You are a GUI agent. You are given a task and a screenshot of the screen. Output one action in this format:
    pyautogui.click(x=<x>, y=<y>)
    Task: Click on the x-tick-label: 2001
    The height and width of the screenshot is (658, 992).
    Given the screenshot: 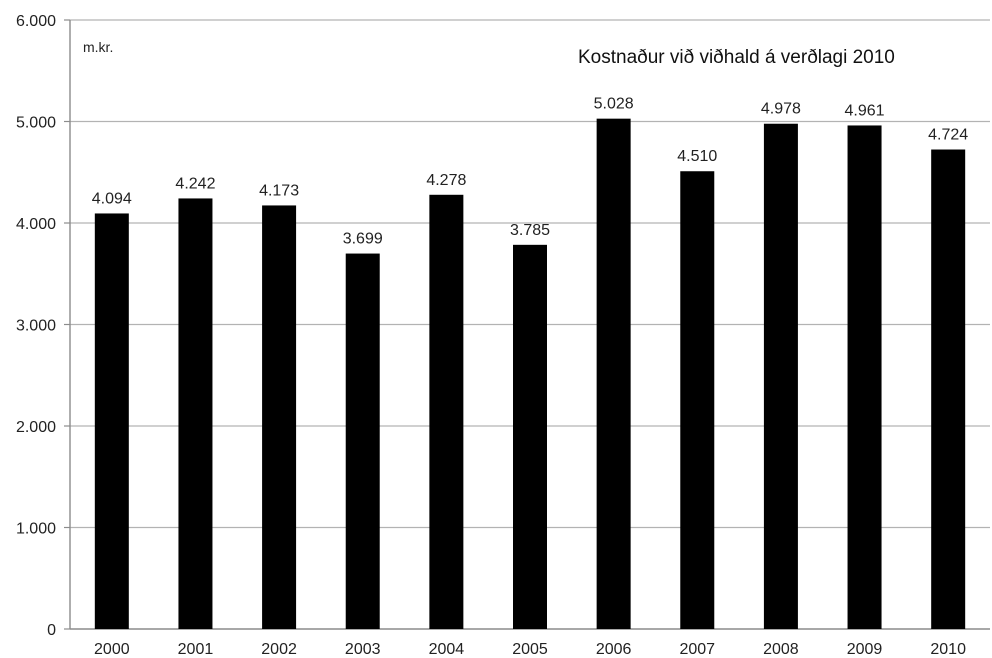 What is the action you would take?
    pyautogui.click(x=196, y=649)
    